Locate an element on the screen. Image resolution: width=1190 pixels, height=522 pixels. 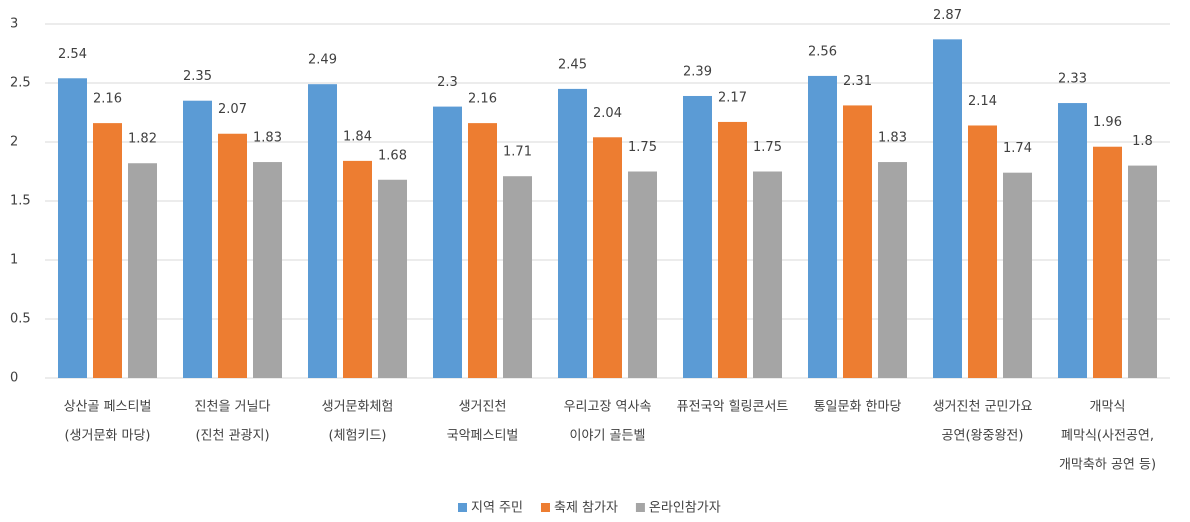
x-tick-label: (진천 관광지) is located at coordinates (232, 436).